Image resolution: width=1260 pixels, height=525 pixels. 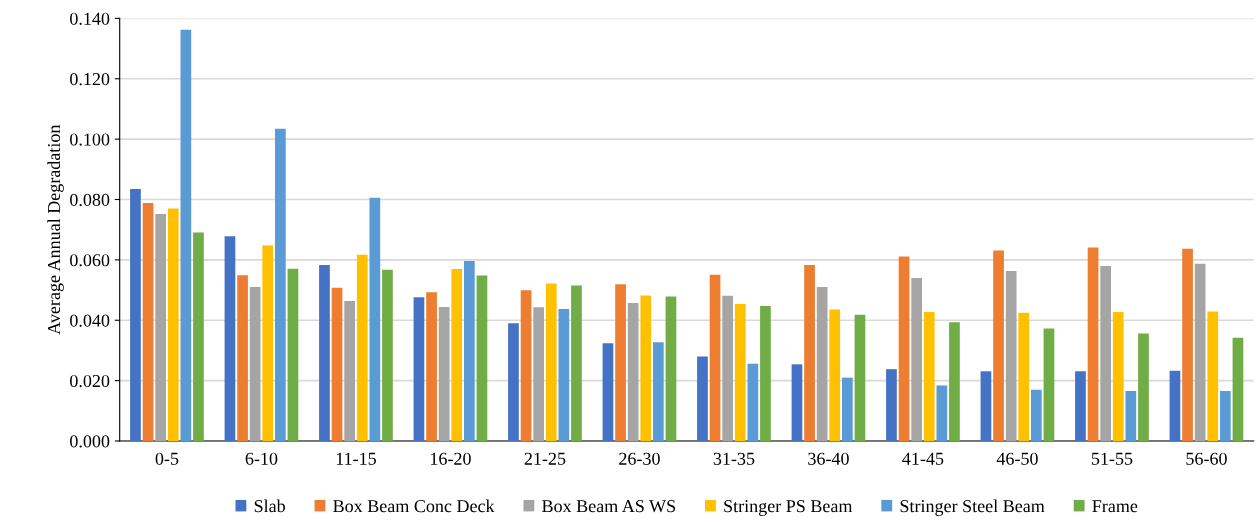 I want to click on y-tick-label: 0.080, so click(x=90, y=200).